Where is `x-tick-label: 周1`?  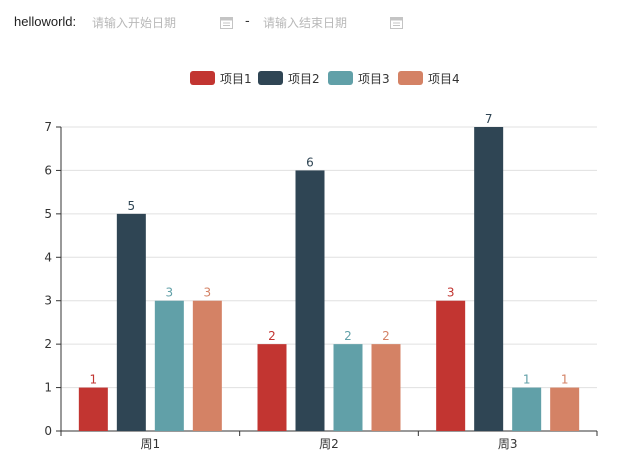 x-tick-label: 周1 is located at coordinates (151, 444).